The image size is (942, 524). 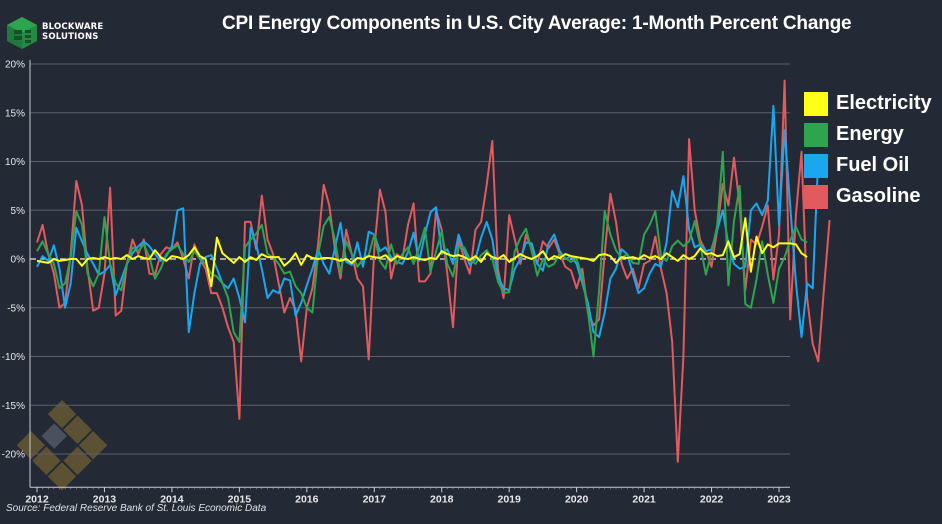 I want to click on brand-name-line1: BLOCKWARE, so click(x=73, y=27).